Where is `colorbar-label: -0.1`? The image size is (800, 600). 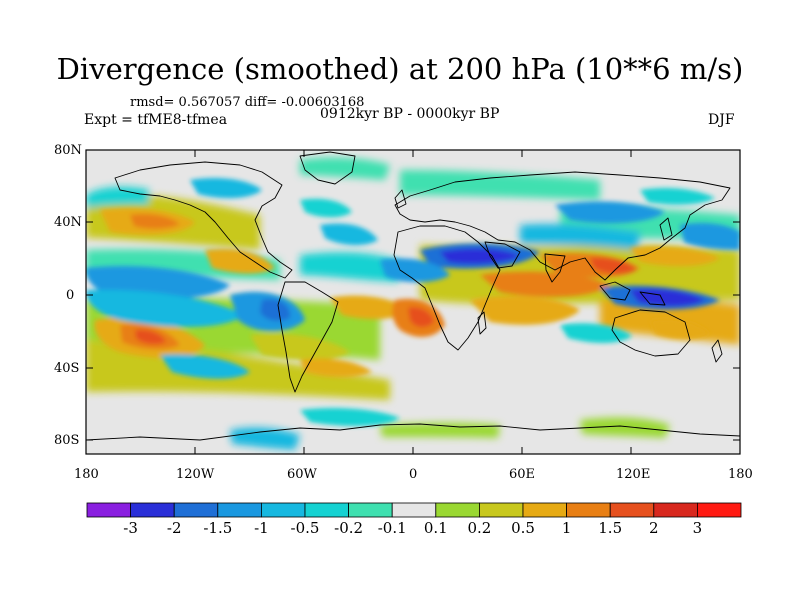 colorbar-label: -0.1 is located at coordinates (392, 528).